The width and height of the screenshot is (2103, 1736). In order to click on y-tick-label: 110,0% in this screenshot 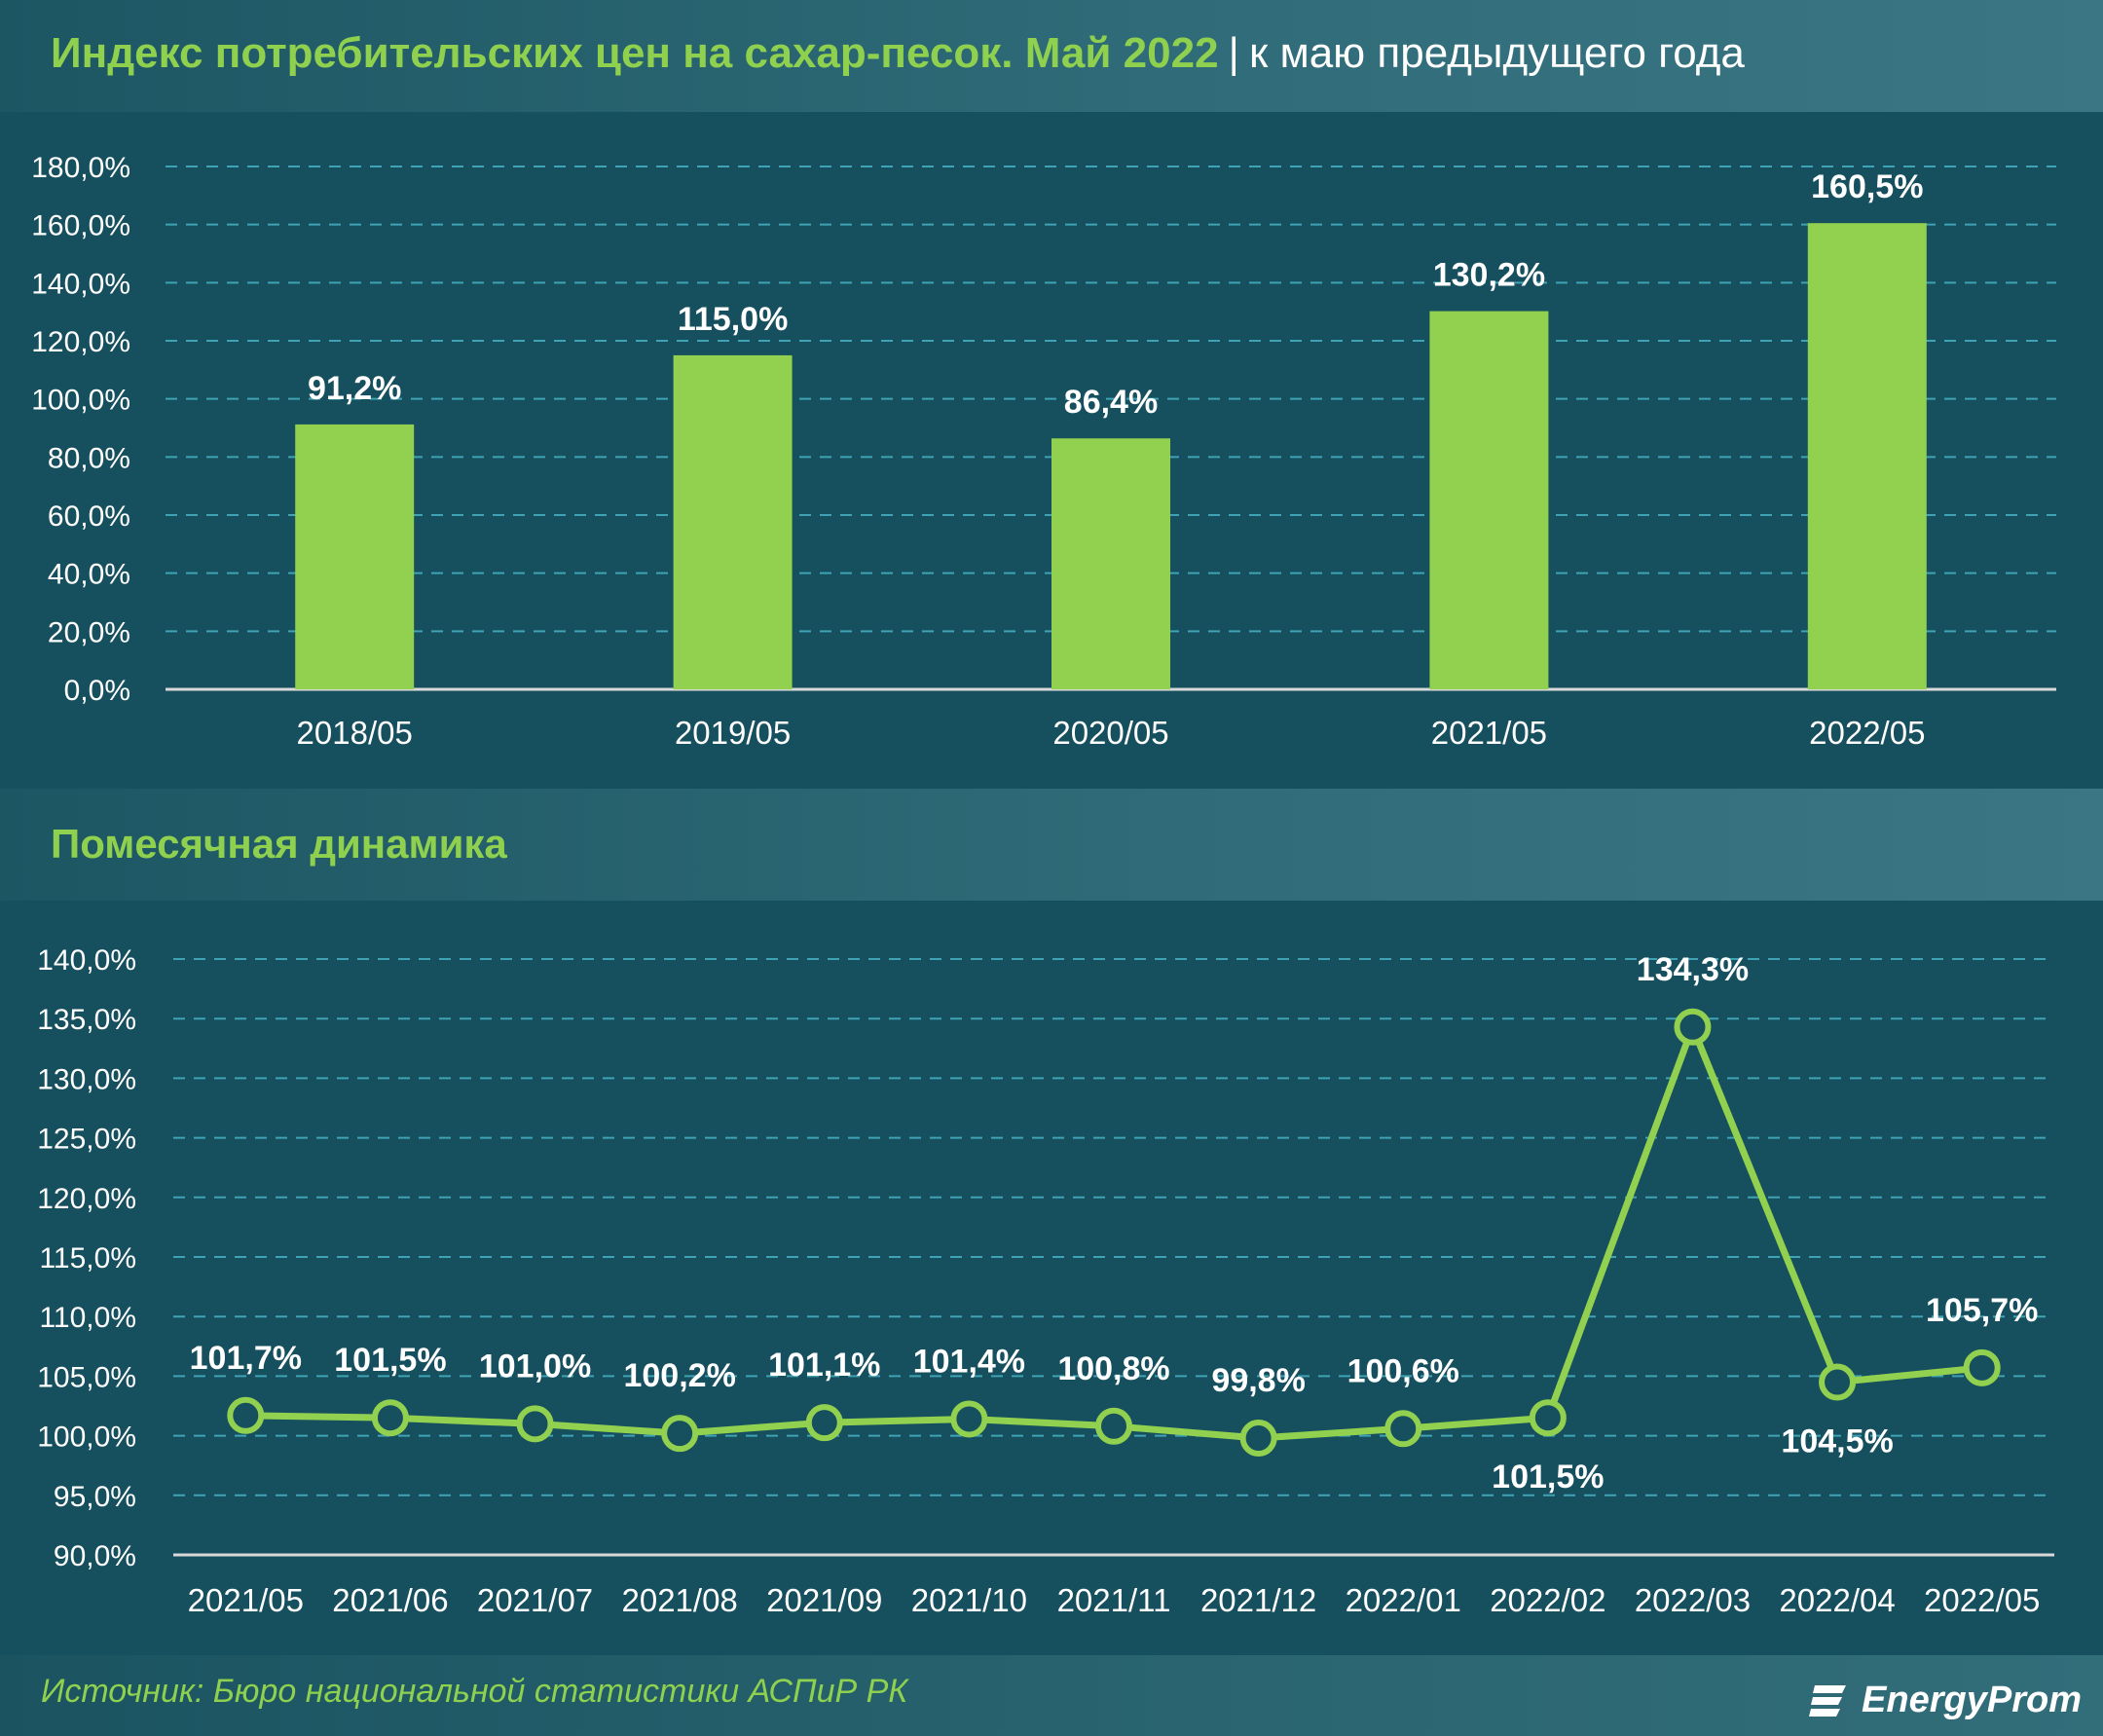, I will do `click(87, 1318)`.